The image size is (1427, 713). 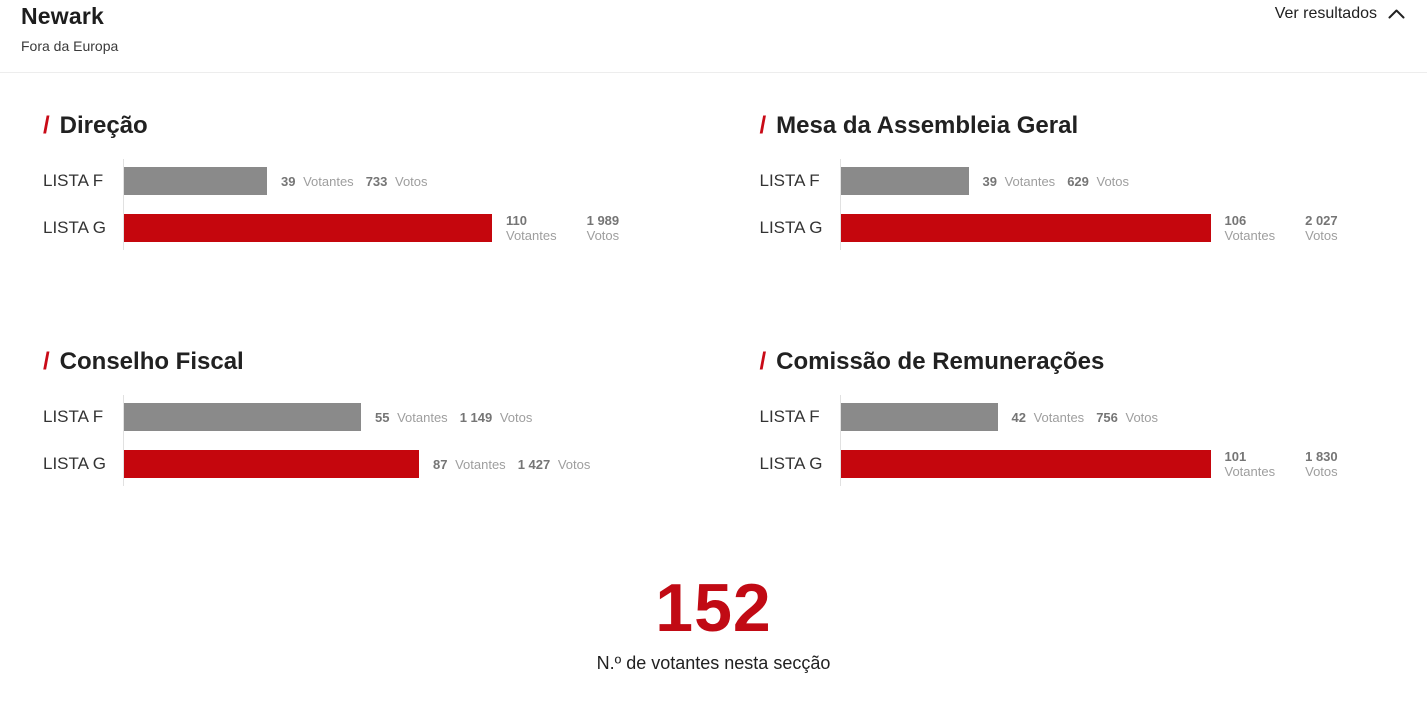 I want to click on chart-title: / Comissão de Remunerações, so click(x=932, y=361).